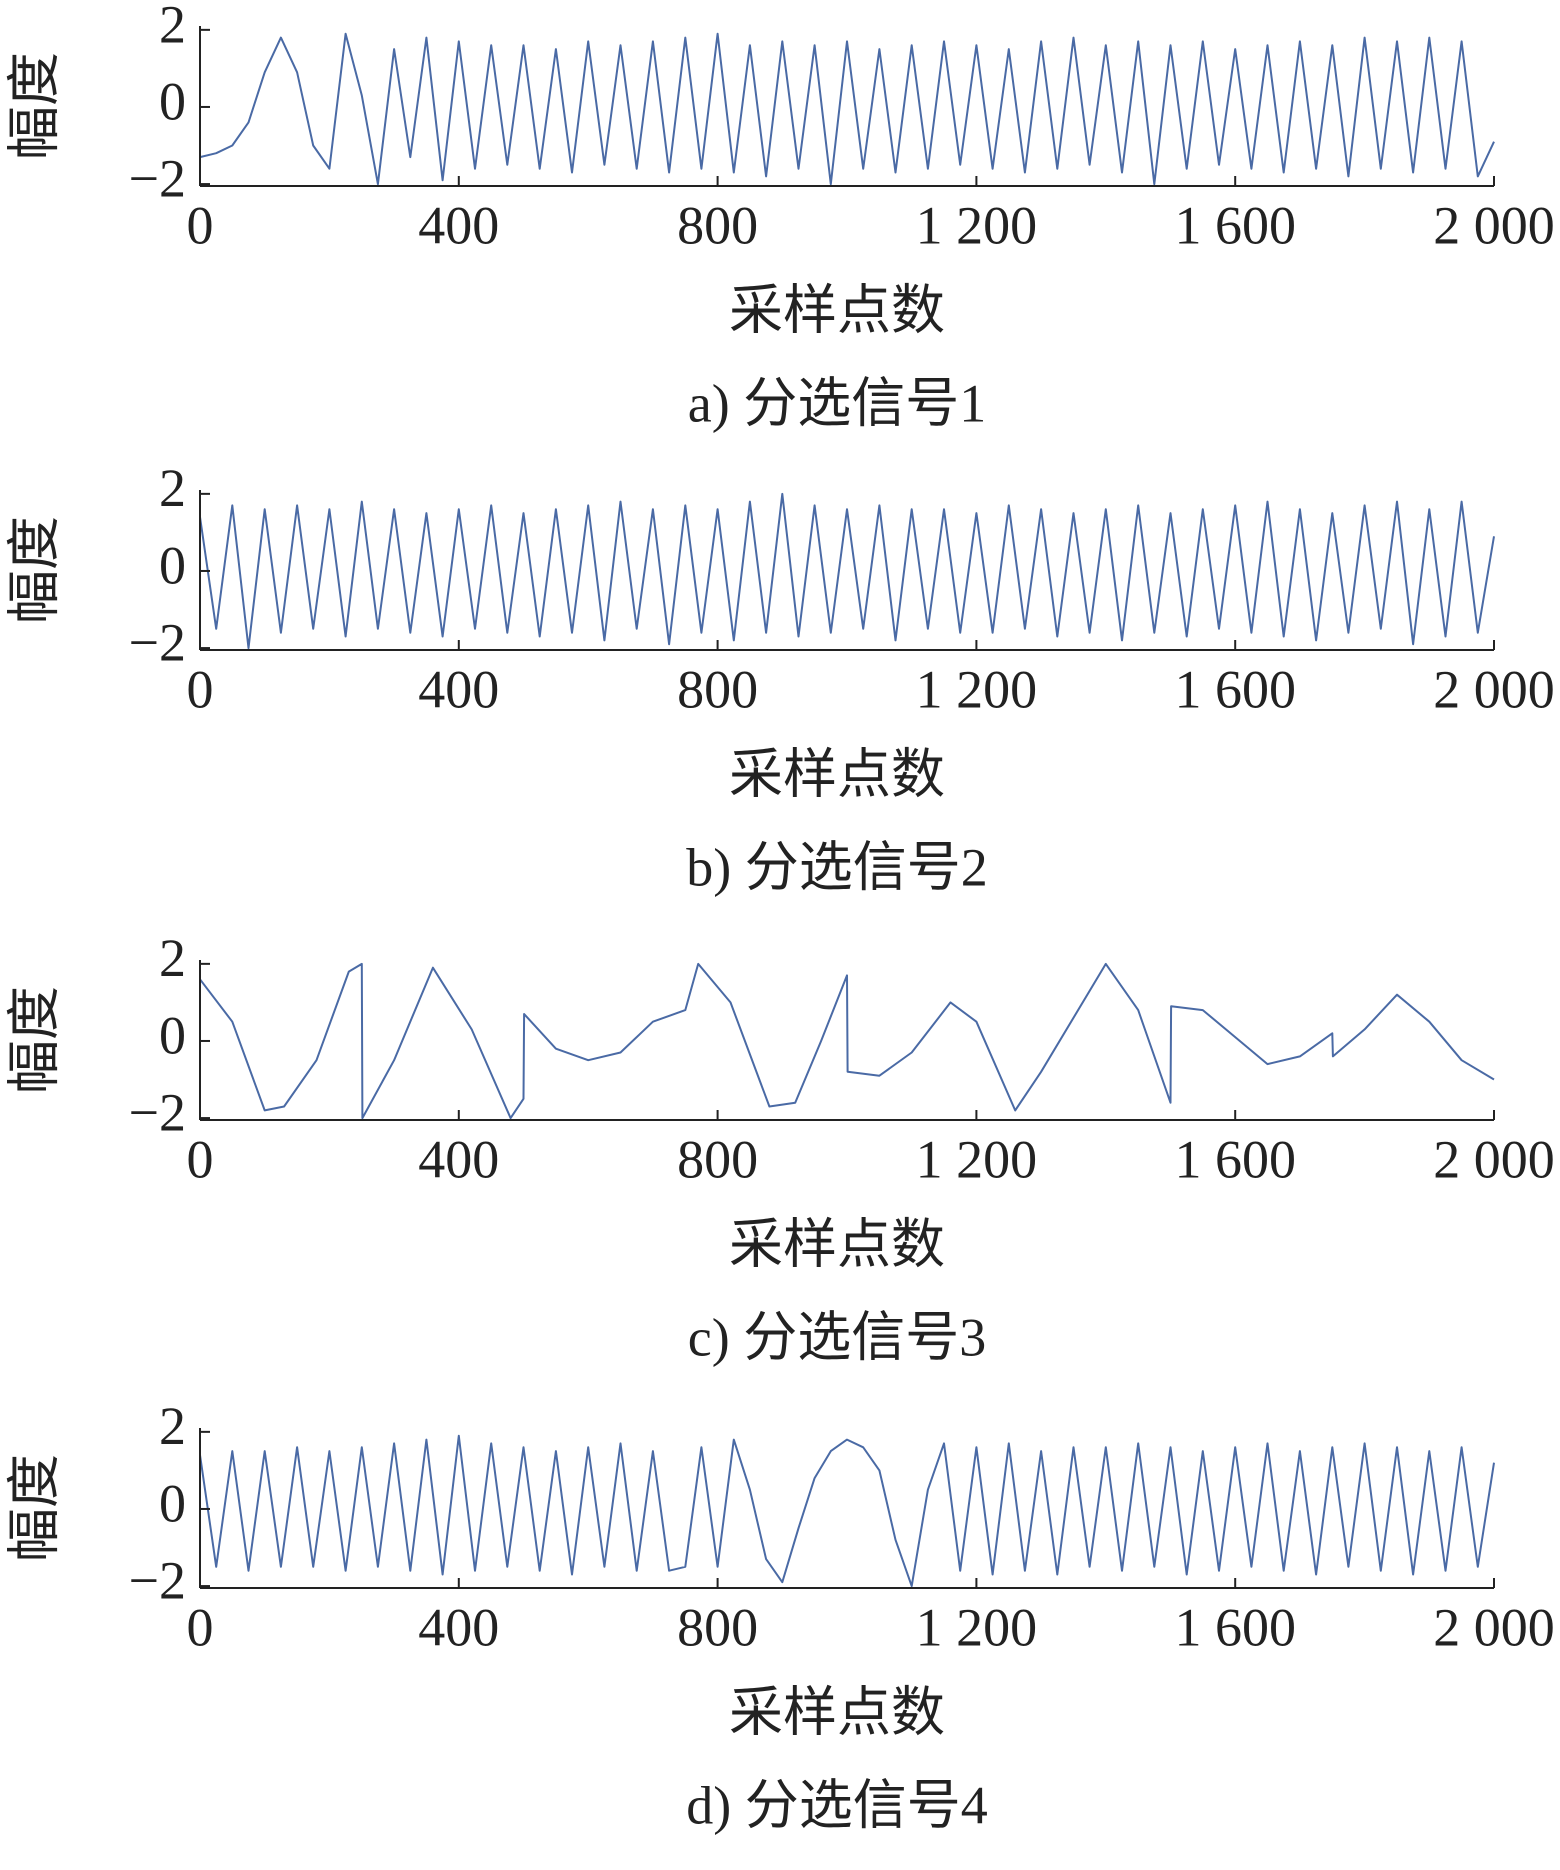 The image size is (1560, 1870). I want to click on chart-title: c) 分选信号3, so click(837, 1337).